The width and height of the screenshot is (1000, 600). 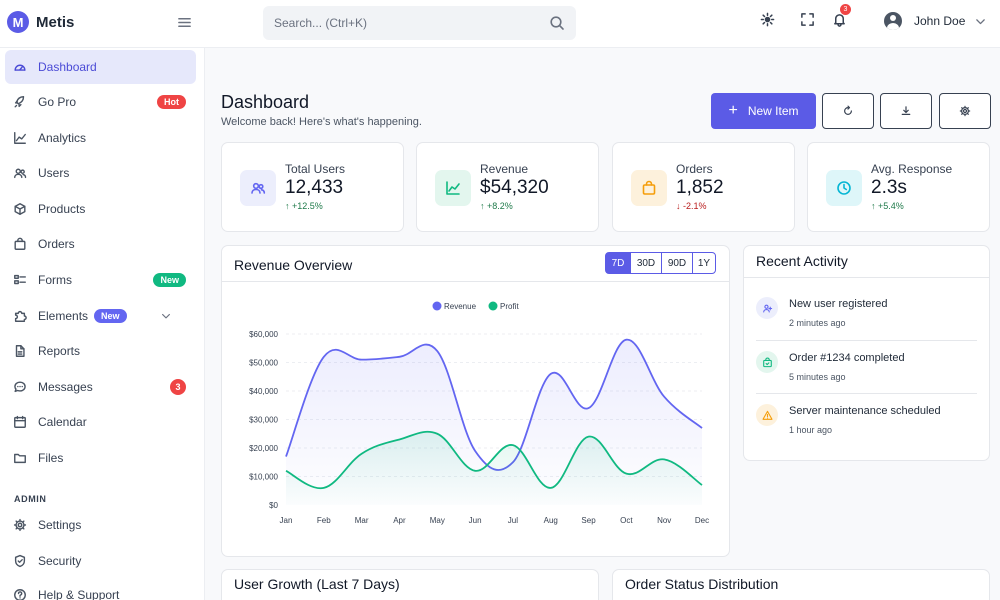 I want to click on warning-icon, so click(x=767, y=415).